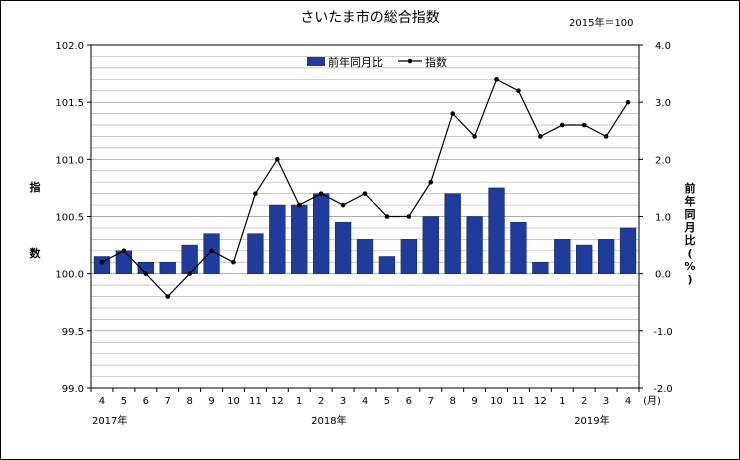 The width and height of the screenshot is (740, 460). I want to click on right-tick-label: 4.0, so click(663, 46).